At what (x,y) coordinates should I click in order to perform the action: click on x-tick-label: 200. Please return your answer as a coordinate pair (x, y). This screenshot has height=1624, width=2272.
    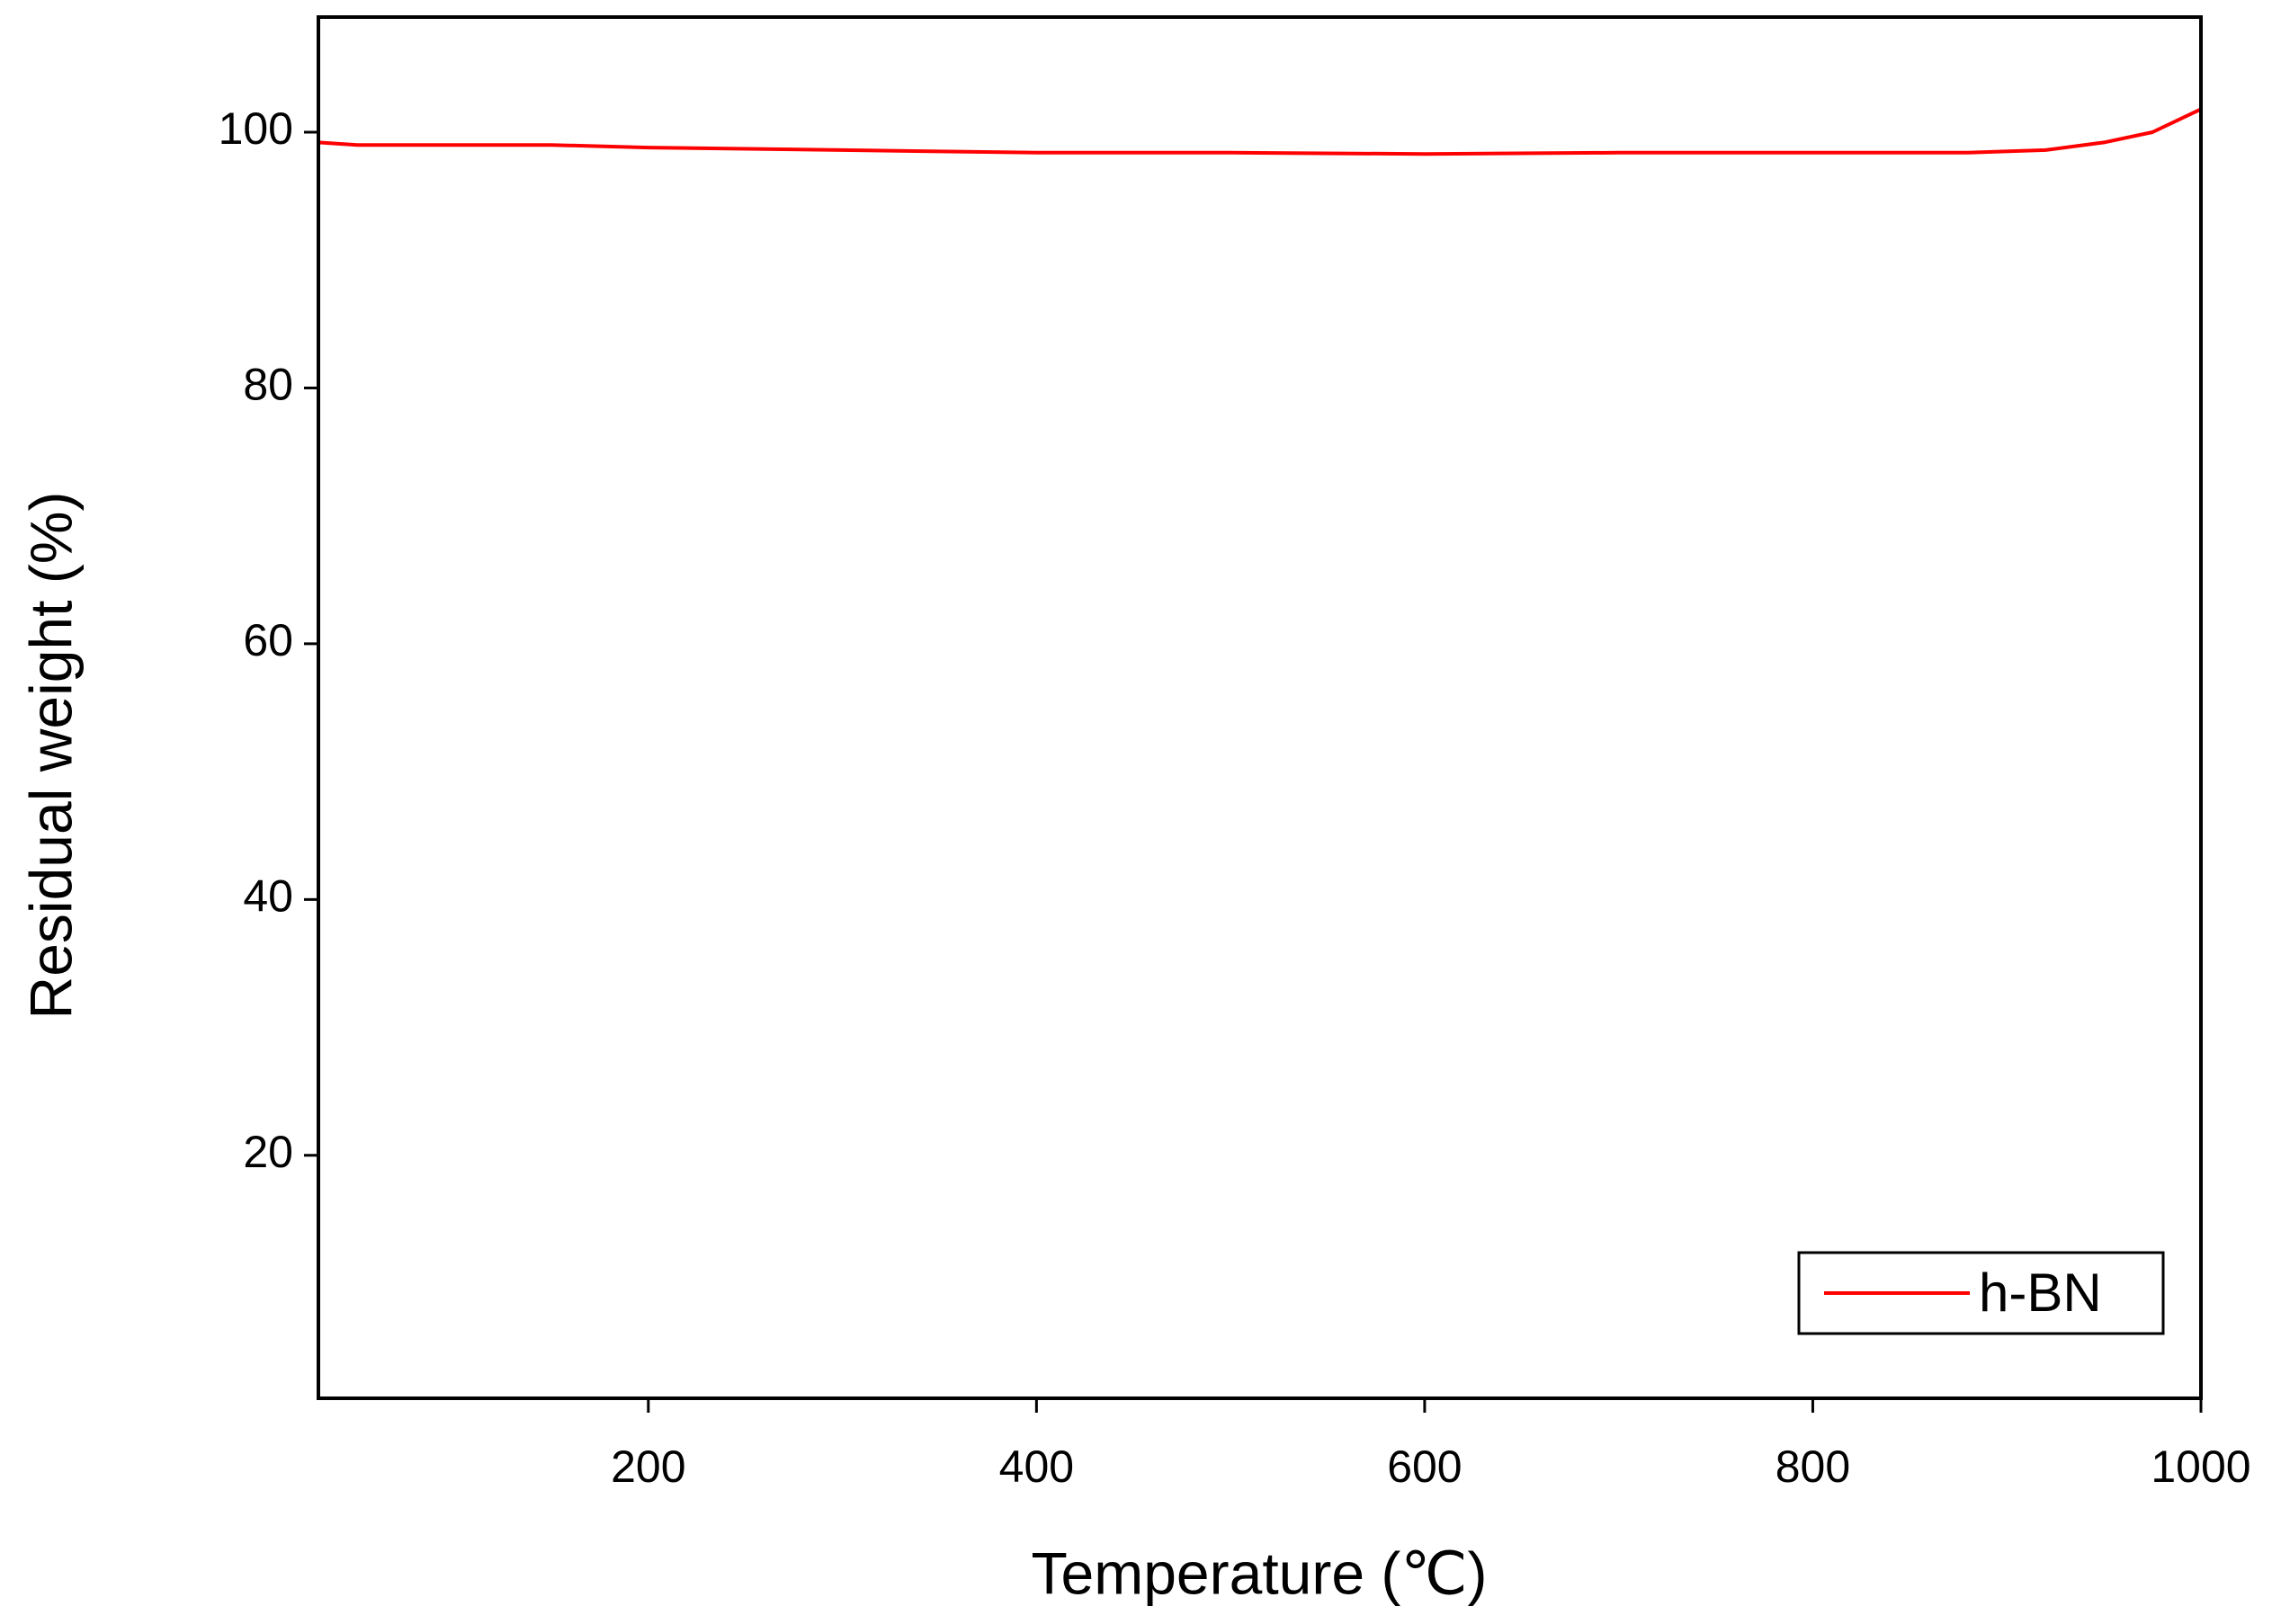
    Looking at the image, I should click on (648, 1466).